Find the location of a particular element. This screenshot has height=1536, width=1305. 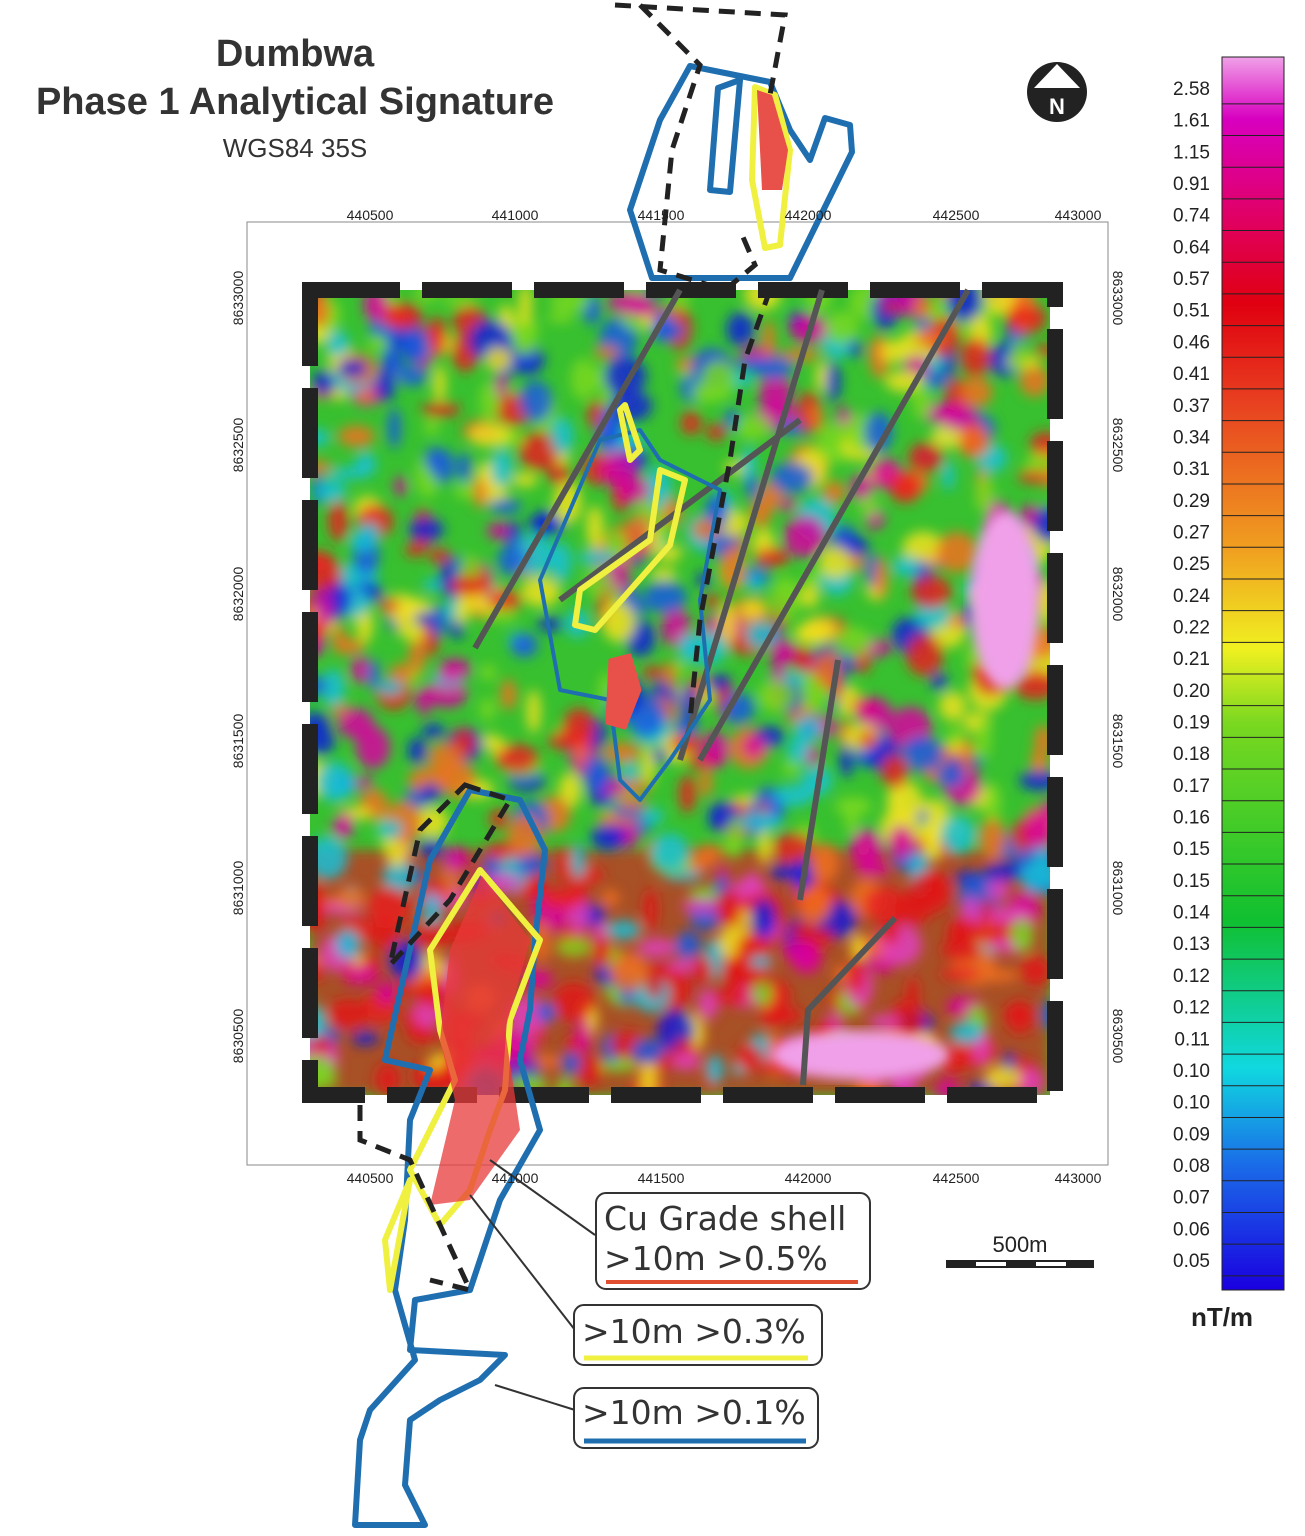

colorbar-label: 0.09 is located at coordinates (1191, 1134).